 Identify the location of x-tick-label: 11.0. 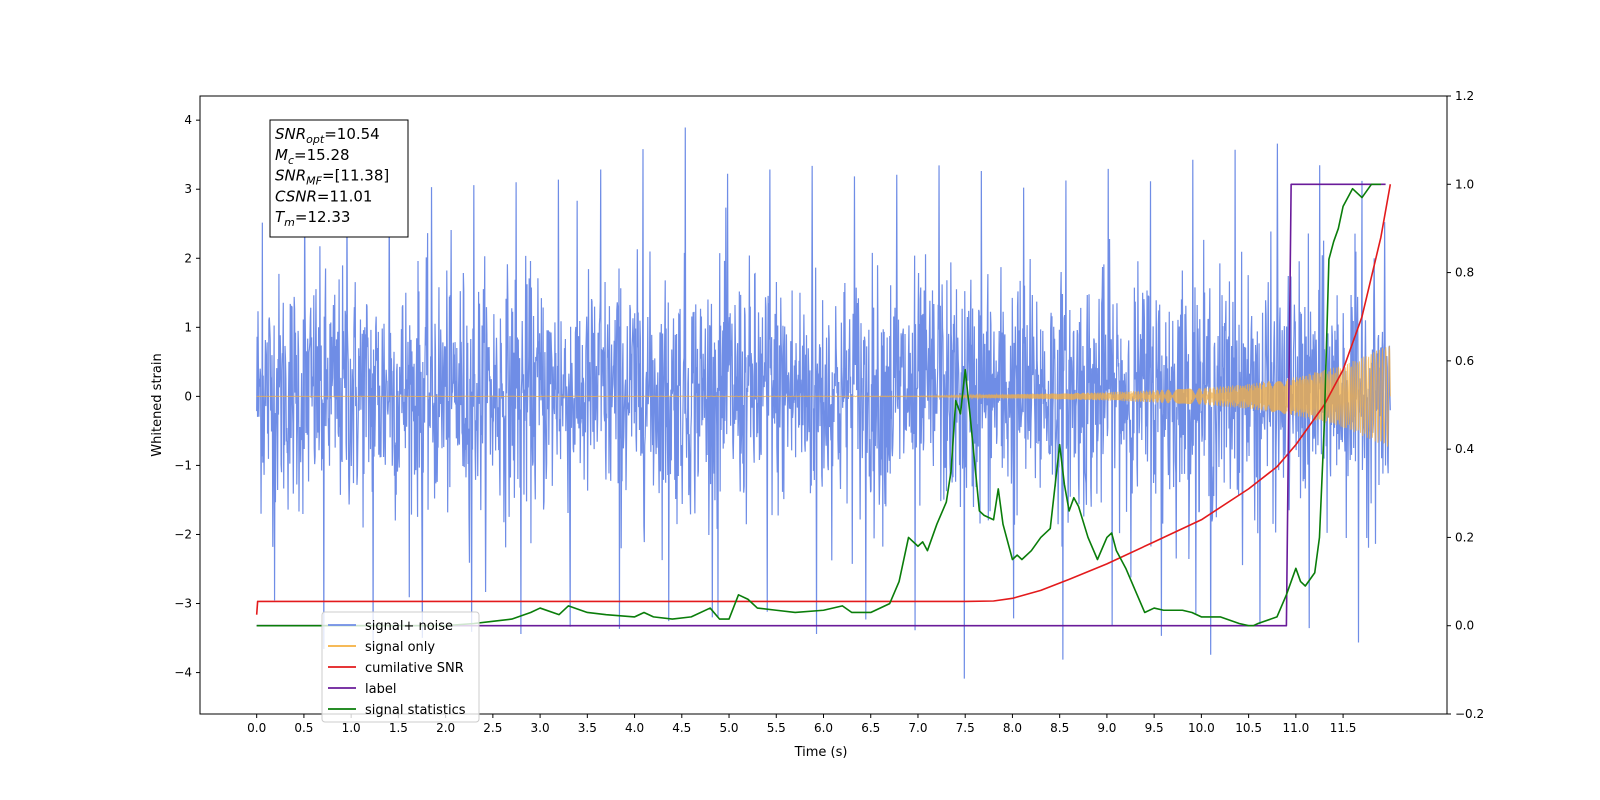
(1295, 728).